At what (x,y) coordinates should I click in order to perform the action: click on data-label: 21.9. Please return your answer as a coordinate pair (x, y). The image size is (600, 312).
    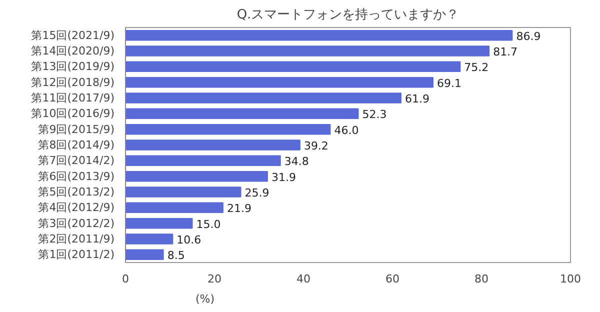
    Looking at the image, I should click on (239, 209).